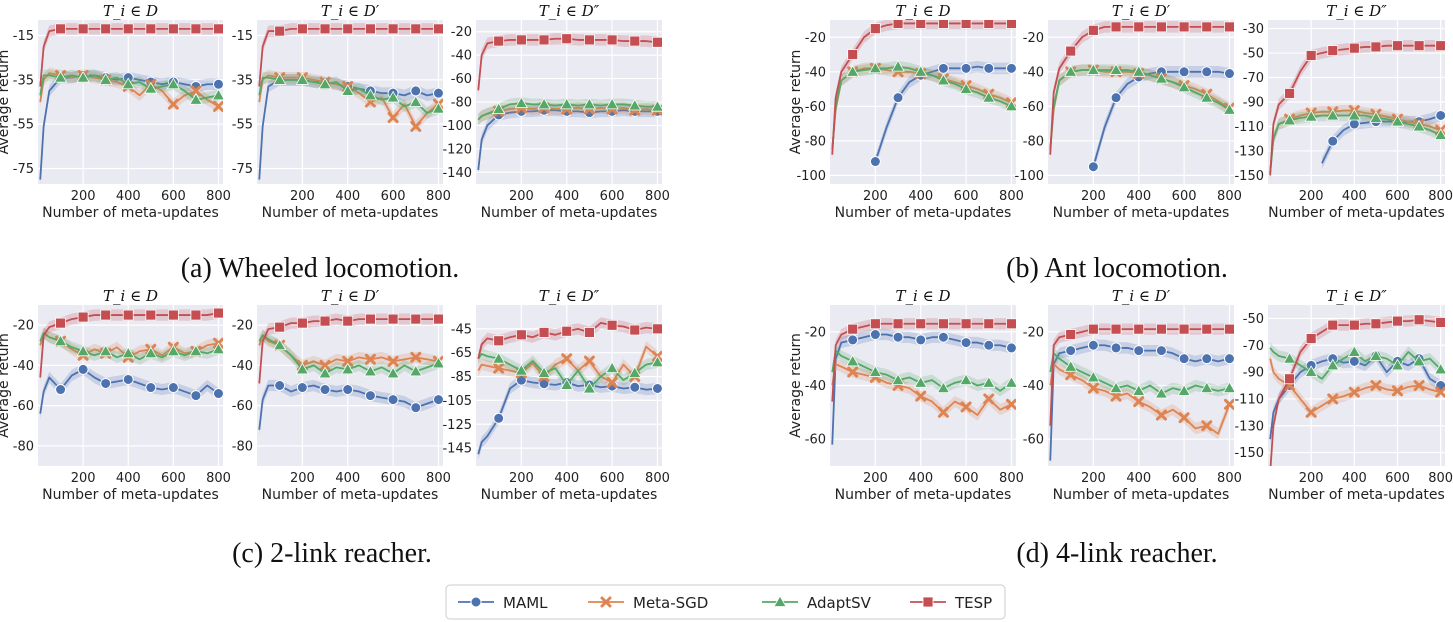  What do you see at coordinates (1355, 385) in the screenshot?
I see `confidence-band-meta-sgd` at bounding box center [1355, 385].